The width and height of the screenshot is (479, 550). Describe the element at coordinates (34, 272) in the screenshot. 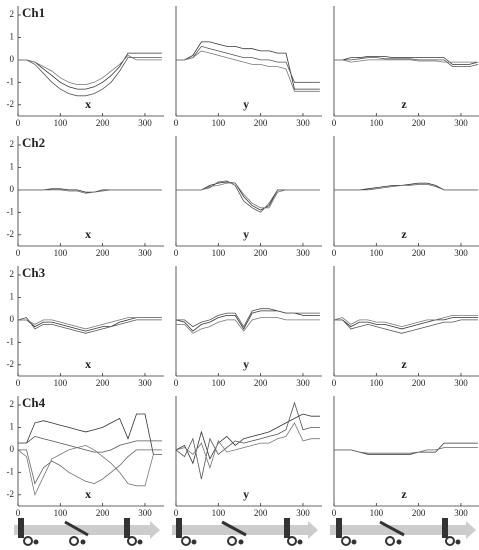

I see `panel-title: Ch3` at that location.